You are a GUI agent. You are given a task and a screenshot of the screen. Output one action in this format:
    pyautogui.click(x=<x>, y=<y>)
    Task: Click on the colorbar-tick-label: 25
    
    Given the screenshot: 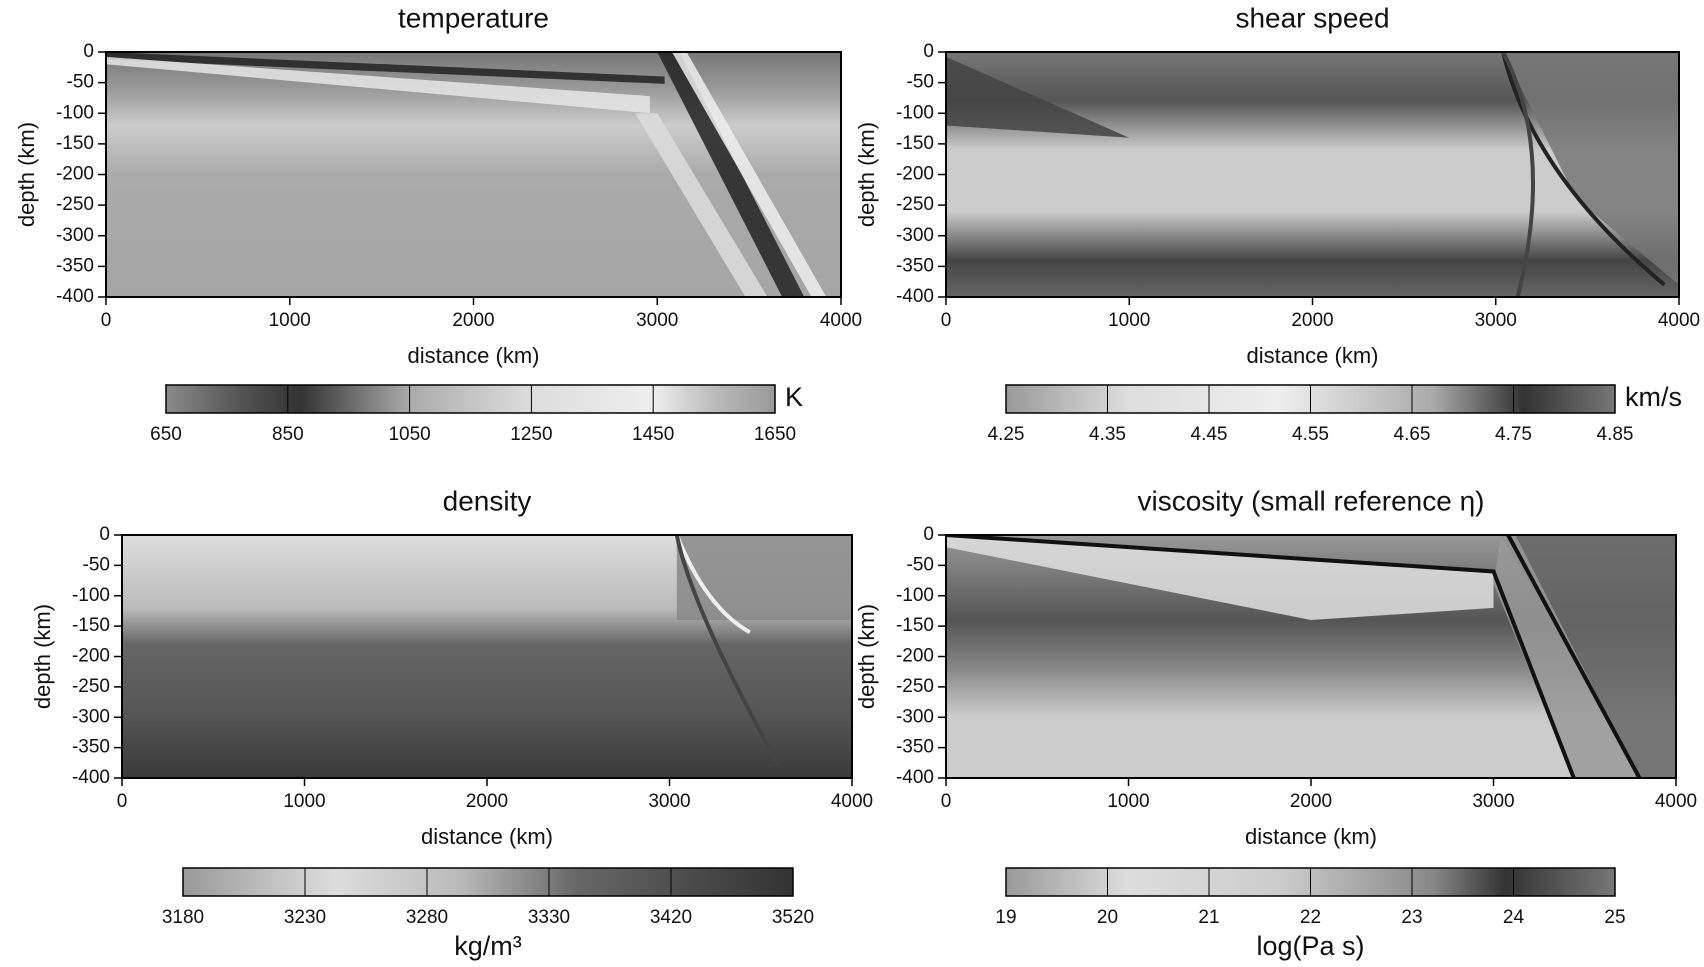 What is the action you would take?
    pyautogui.click(x=1614, y=917)
    